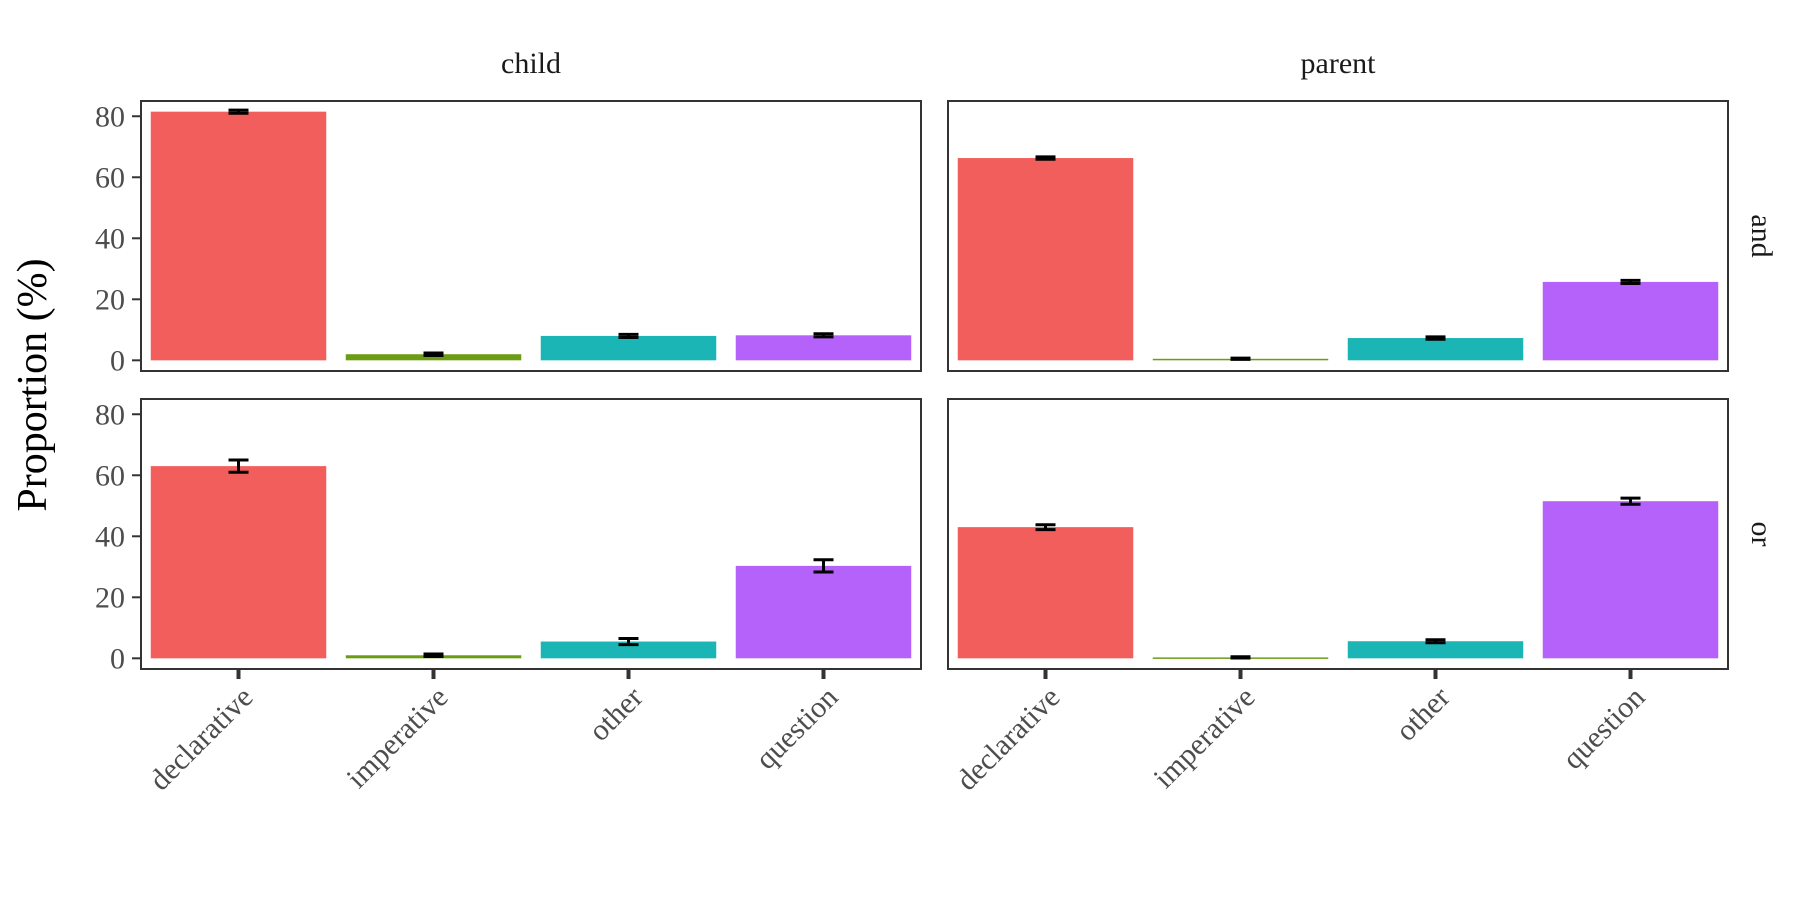 Image resolution: width=1800 pixels, height=900 pixels. I want to click on panel-child-and: 0 20 40 60 80, so click(508, 238).